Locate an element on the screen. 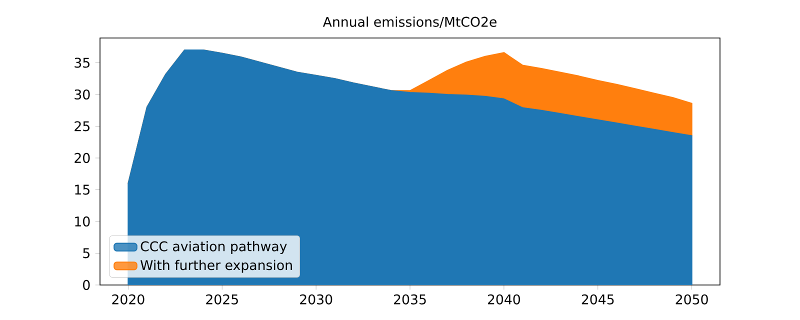 Image resolution: width=800 pixels, height=320 pixels. y-tick-label: 15 is located at coordinates (82, 189).